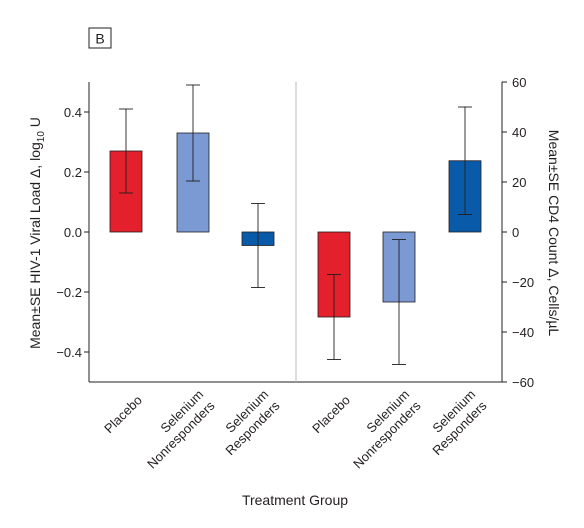  What do you see at coordinates (519, 132) in the screenshot?
I see `right-y-tick-label: 40` at bounding box center [519, 132].